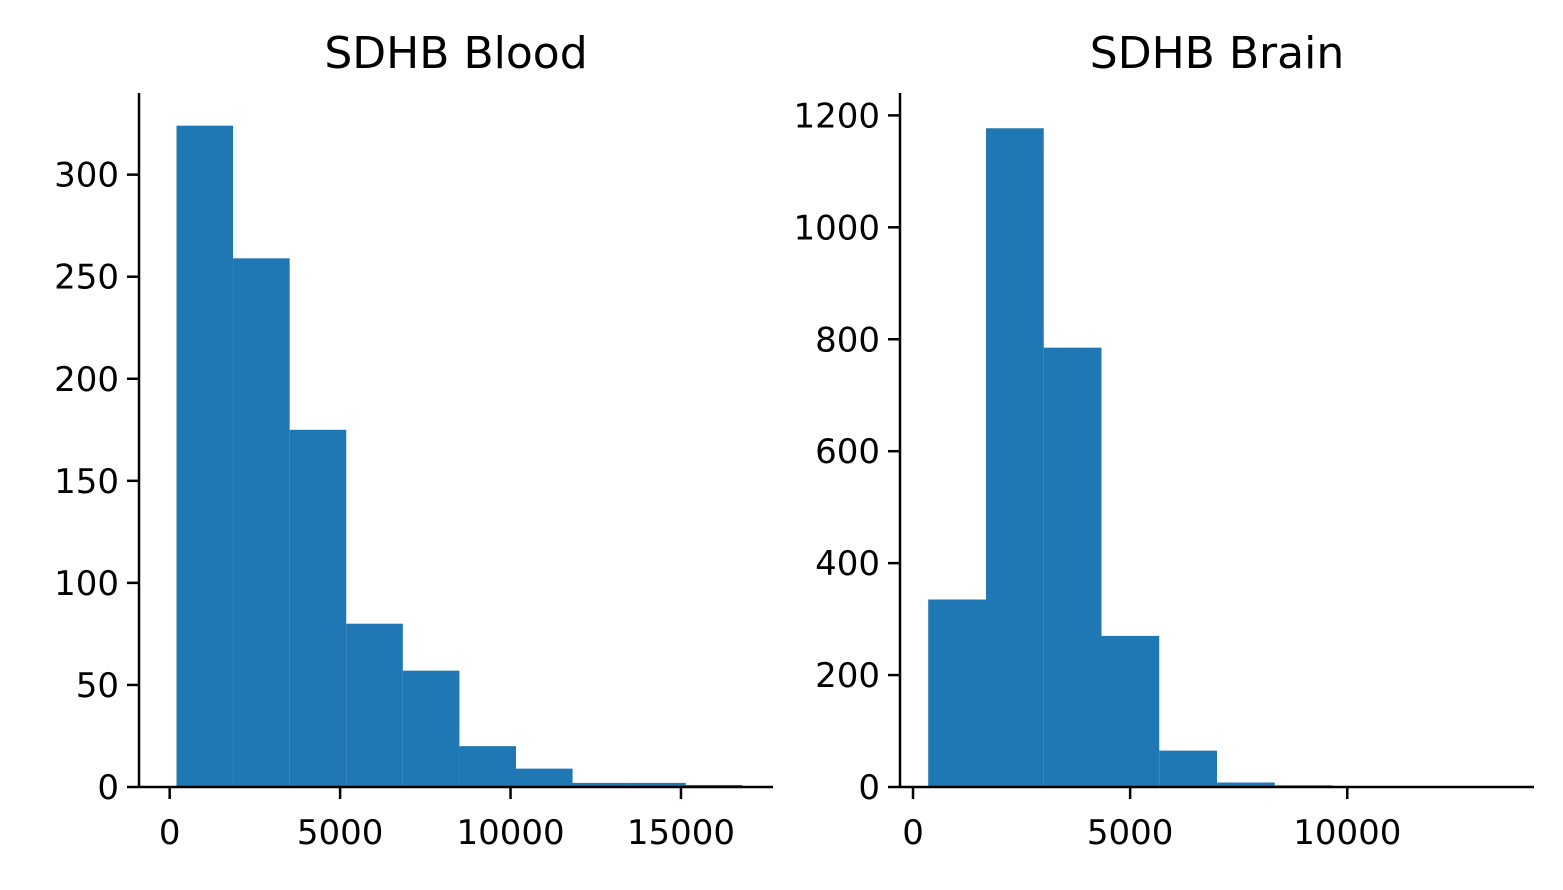  Describe the element at coordinates (455, 53) in the screenshot. I see `chart-title: SDHB Blood` at that location.